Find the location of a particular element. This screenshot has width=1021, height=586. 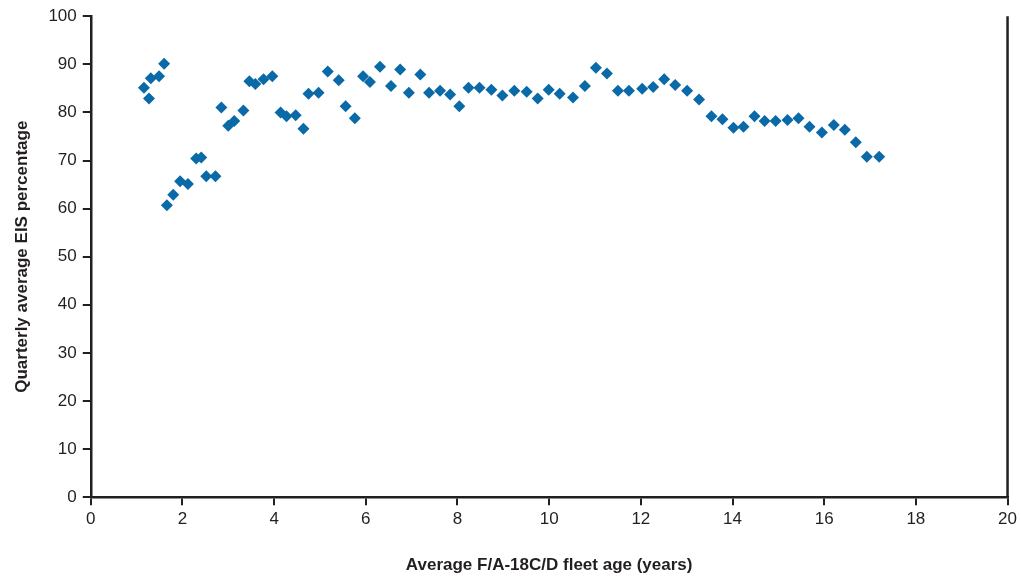

x-tick-label: 16 is located at coordinates (824, 519).